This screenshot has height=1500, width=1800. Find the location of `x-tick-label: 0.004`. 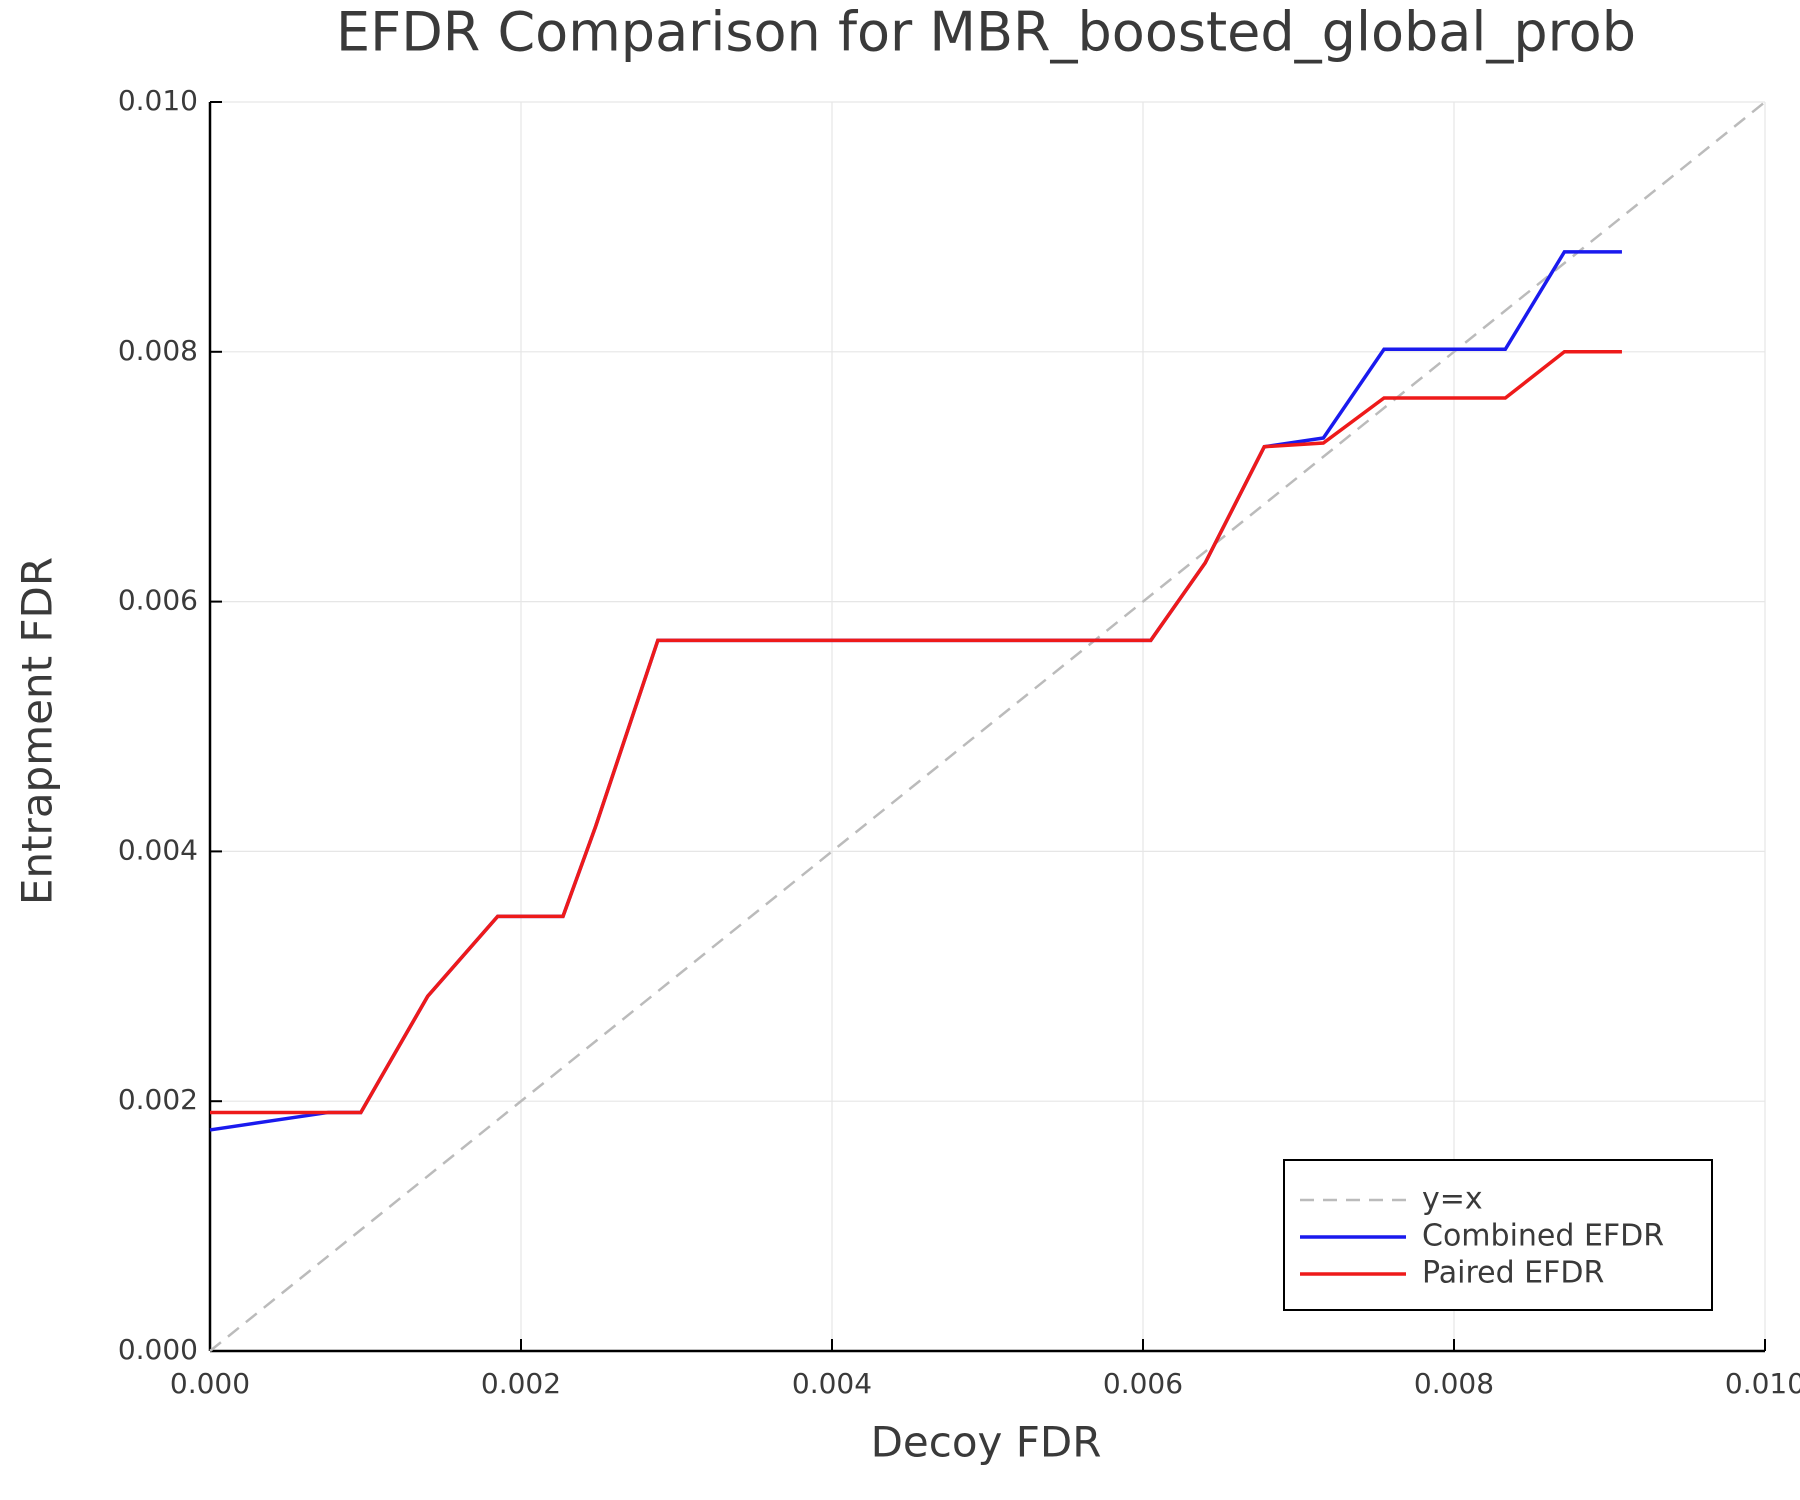

x-tick-label: 0.004 is located at coordinates (832, 1383).